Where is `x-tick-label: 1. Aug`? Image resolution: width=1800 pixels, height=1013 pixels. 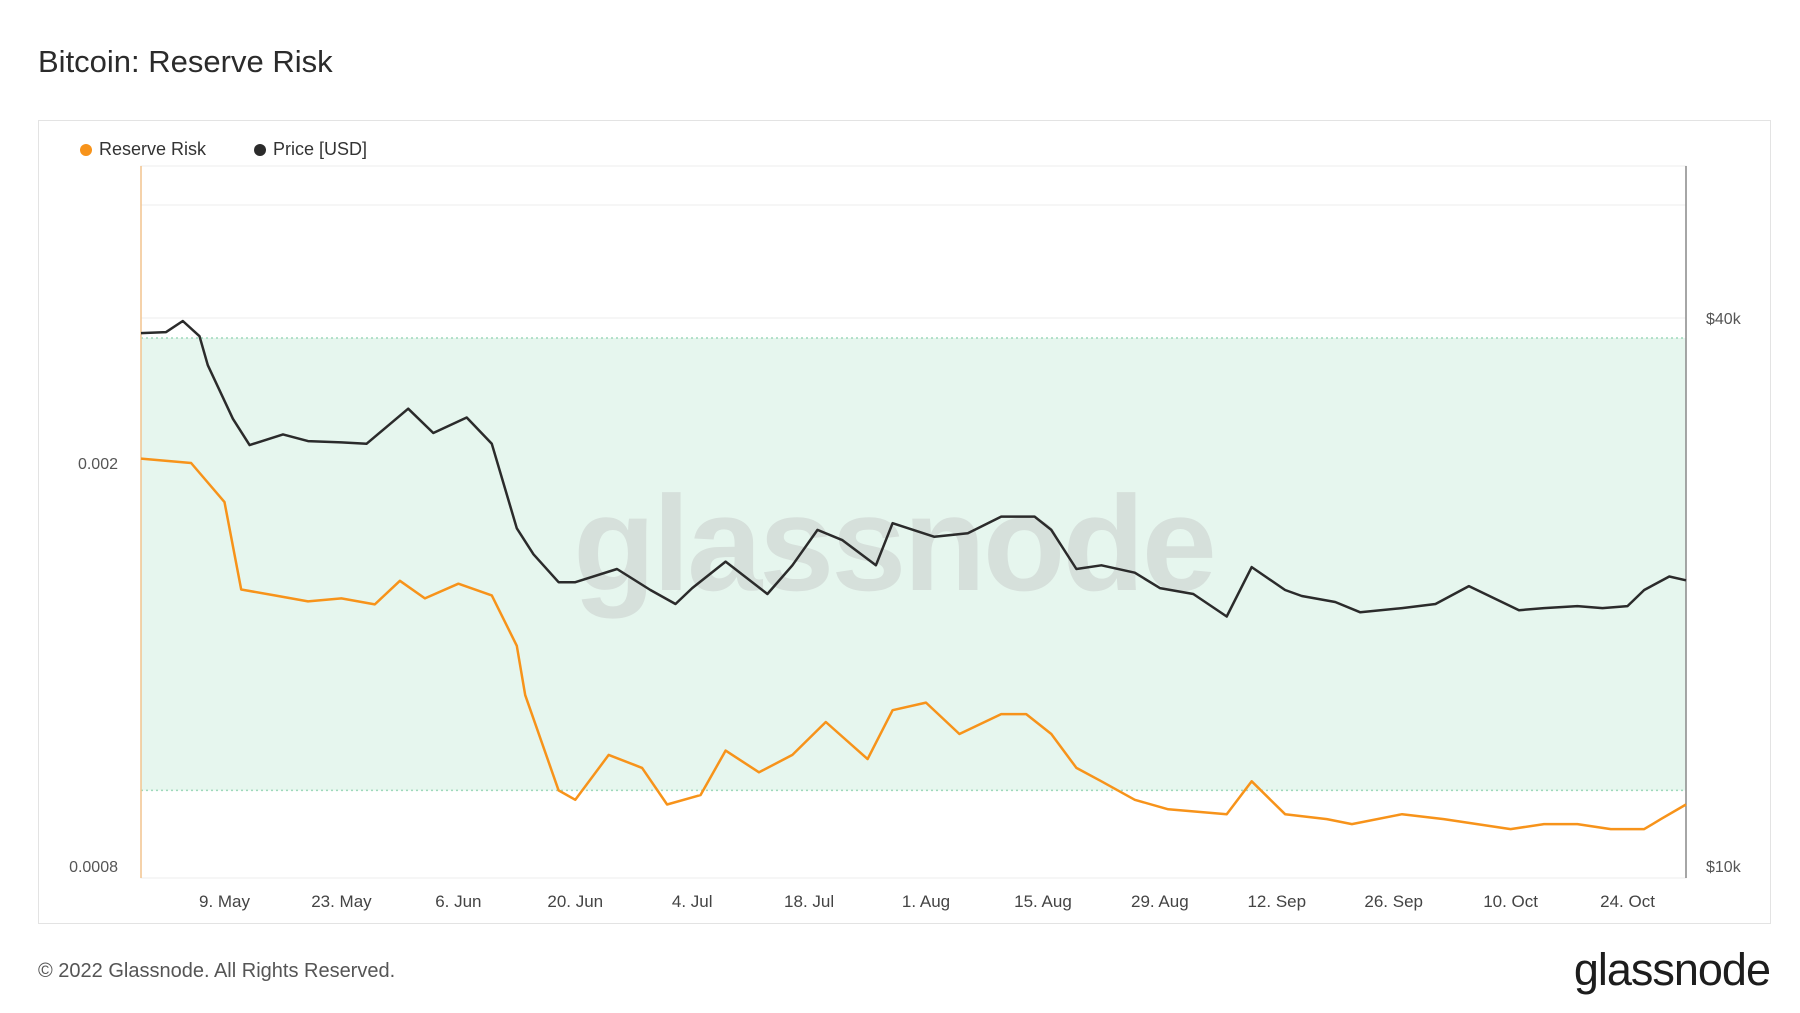 x-tick-label: 1. Aug is located at coordinates (926, 901).